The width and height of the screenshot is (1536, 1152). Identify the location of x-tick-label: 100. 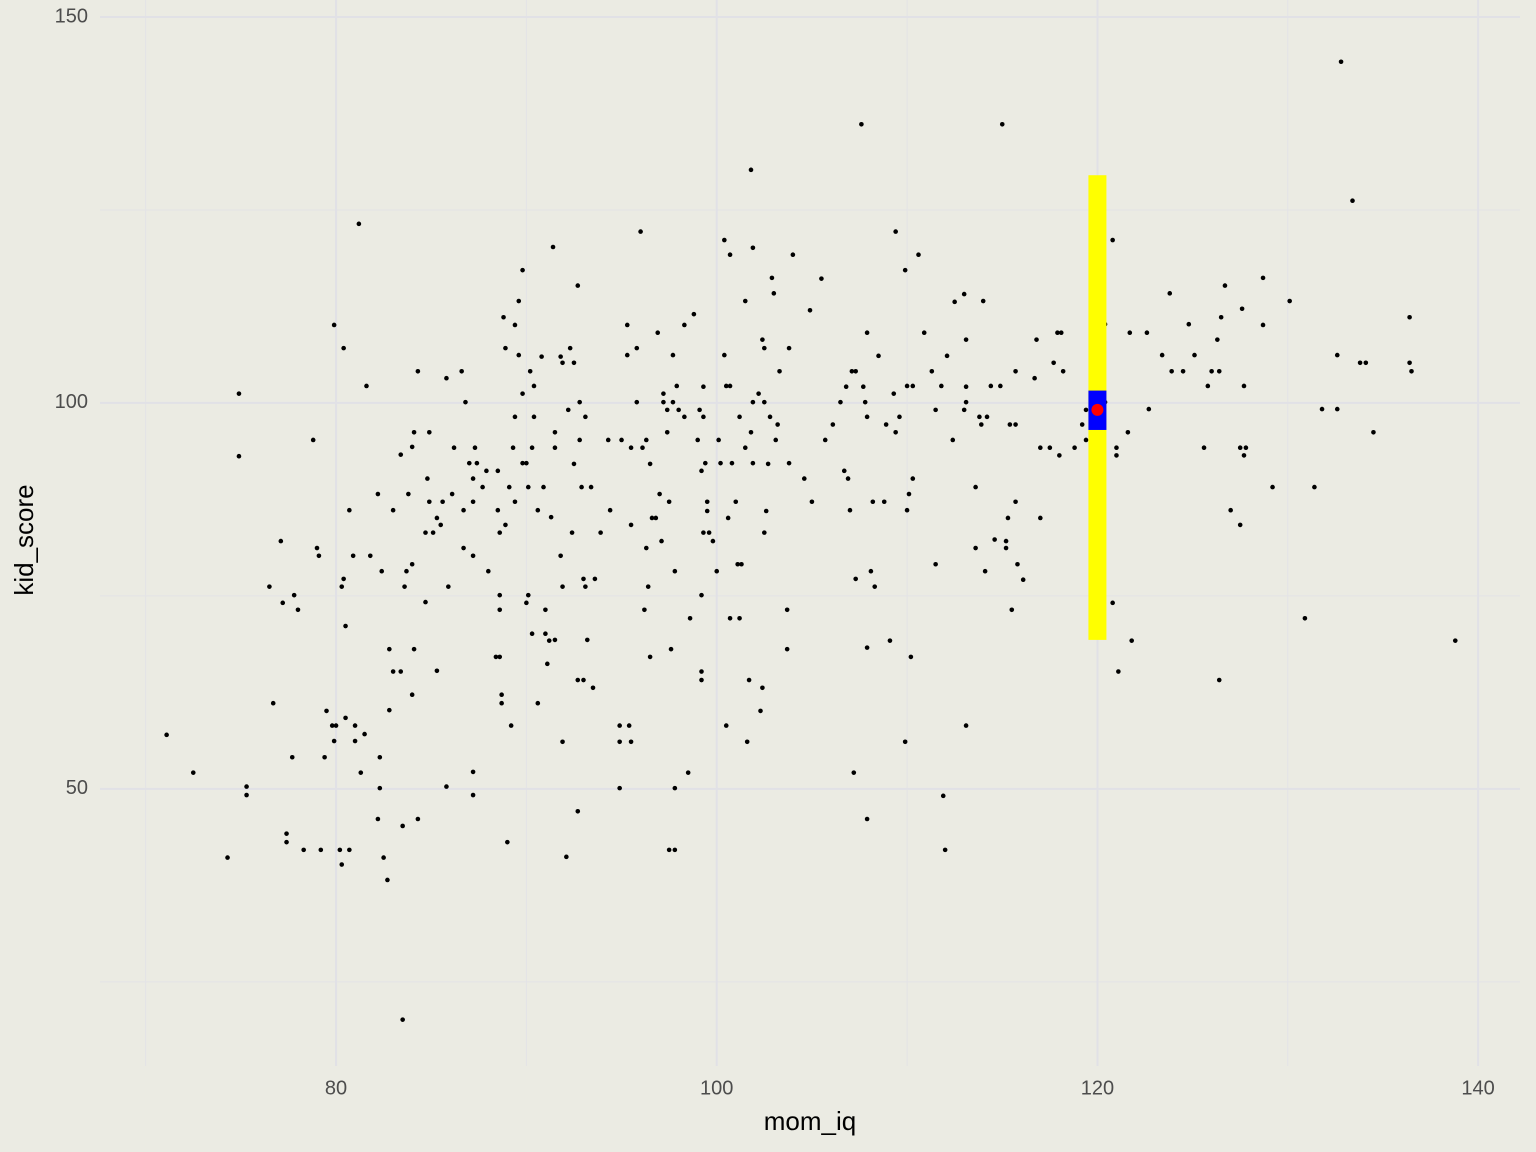
(716, 1088).